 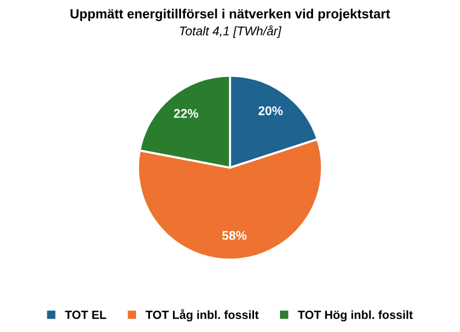 What do you see at coordinates (186, 113) in the screenshot?
I see `data-label: 22%` at bounding box center [186, 113].